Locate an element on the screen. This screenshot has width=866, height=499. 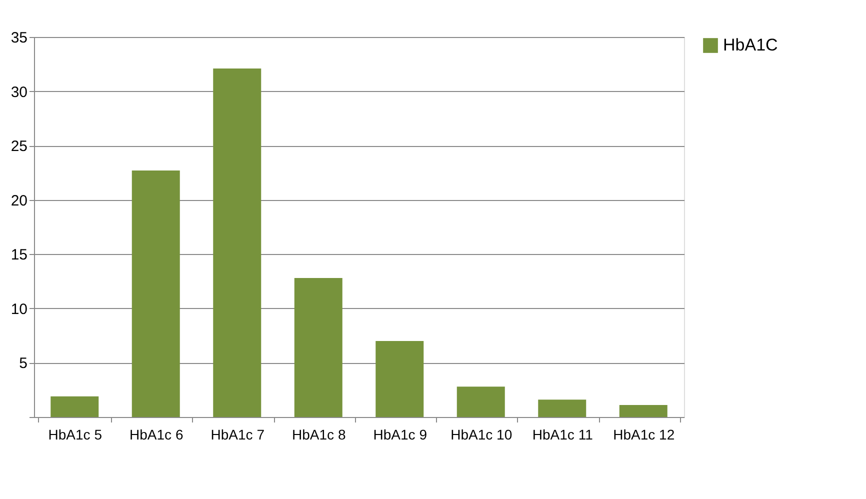
y-tick-label: 5 is located at coordinates (23, 363).